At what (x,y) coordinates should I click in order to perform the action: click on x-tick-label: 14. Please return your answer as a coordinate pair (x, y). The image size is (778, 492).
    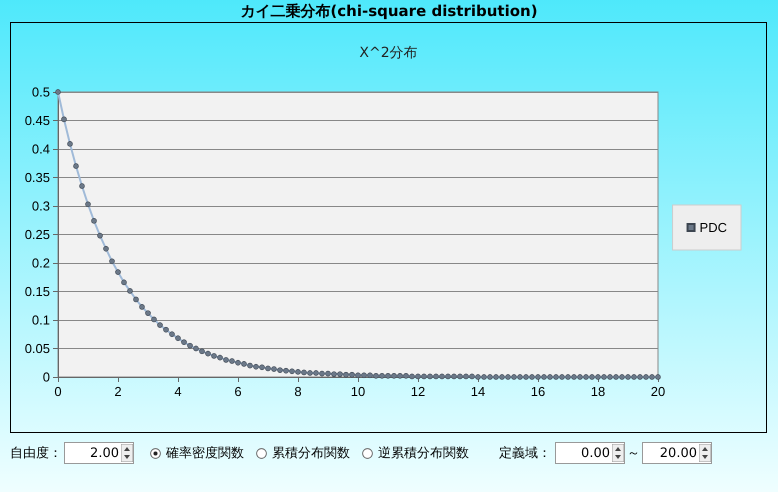
    Looking at the image, I should click on (478, 391).